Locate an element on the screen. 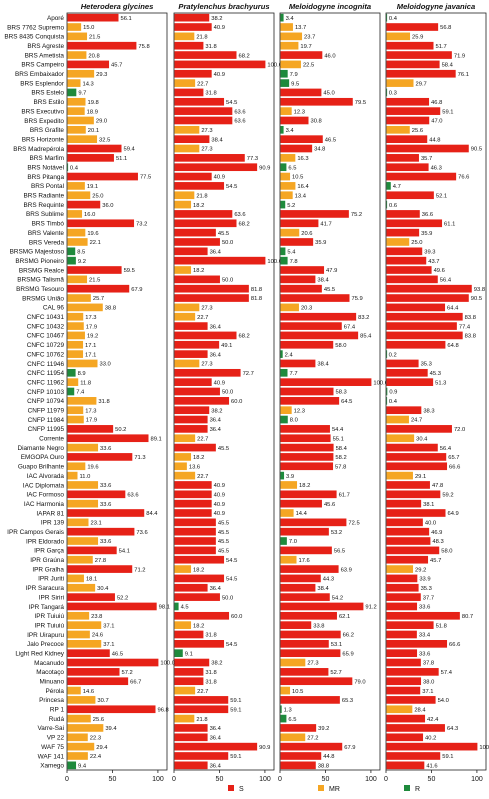 The height and width of the screenshot is (799, 489). value-label: 84.4 is located at coordinates (152, 514).